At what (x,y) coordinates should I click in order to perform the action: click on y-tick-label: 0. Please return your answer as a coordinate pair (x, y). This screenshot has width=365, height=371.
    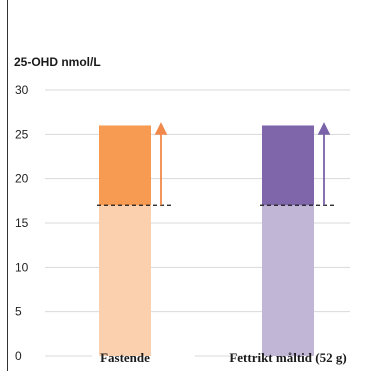
    Looking at the image, I should click on (18, 356).